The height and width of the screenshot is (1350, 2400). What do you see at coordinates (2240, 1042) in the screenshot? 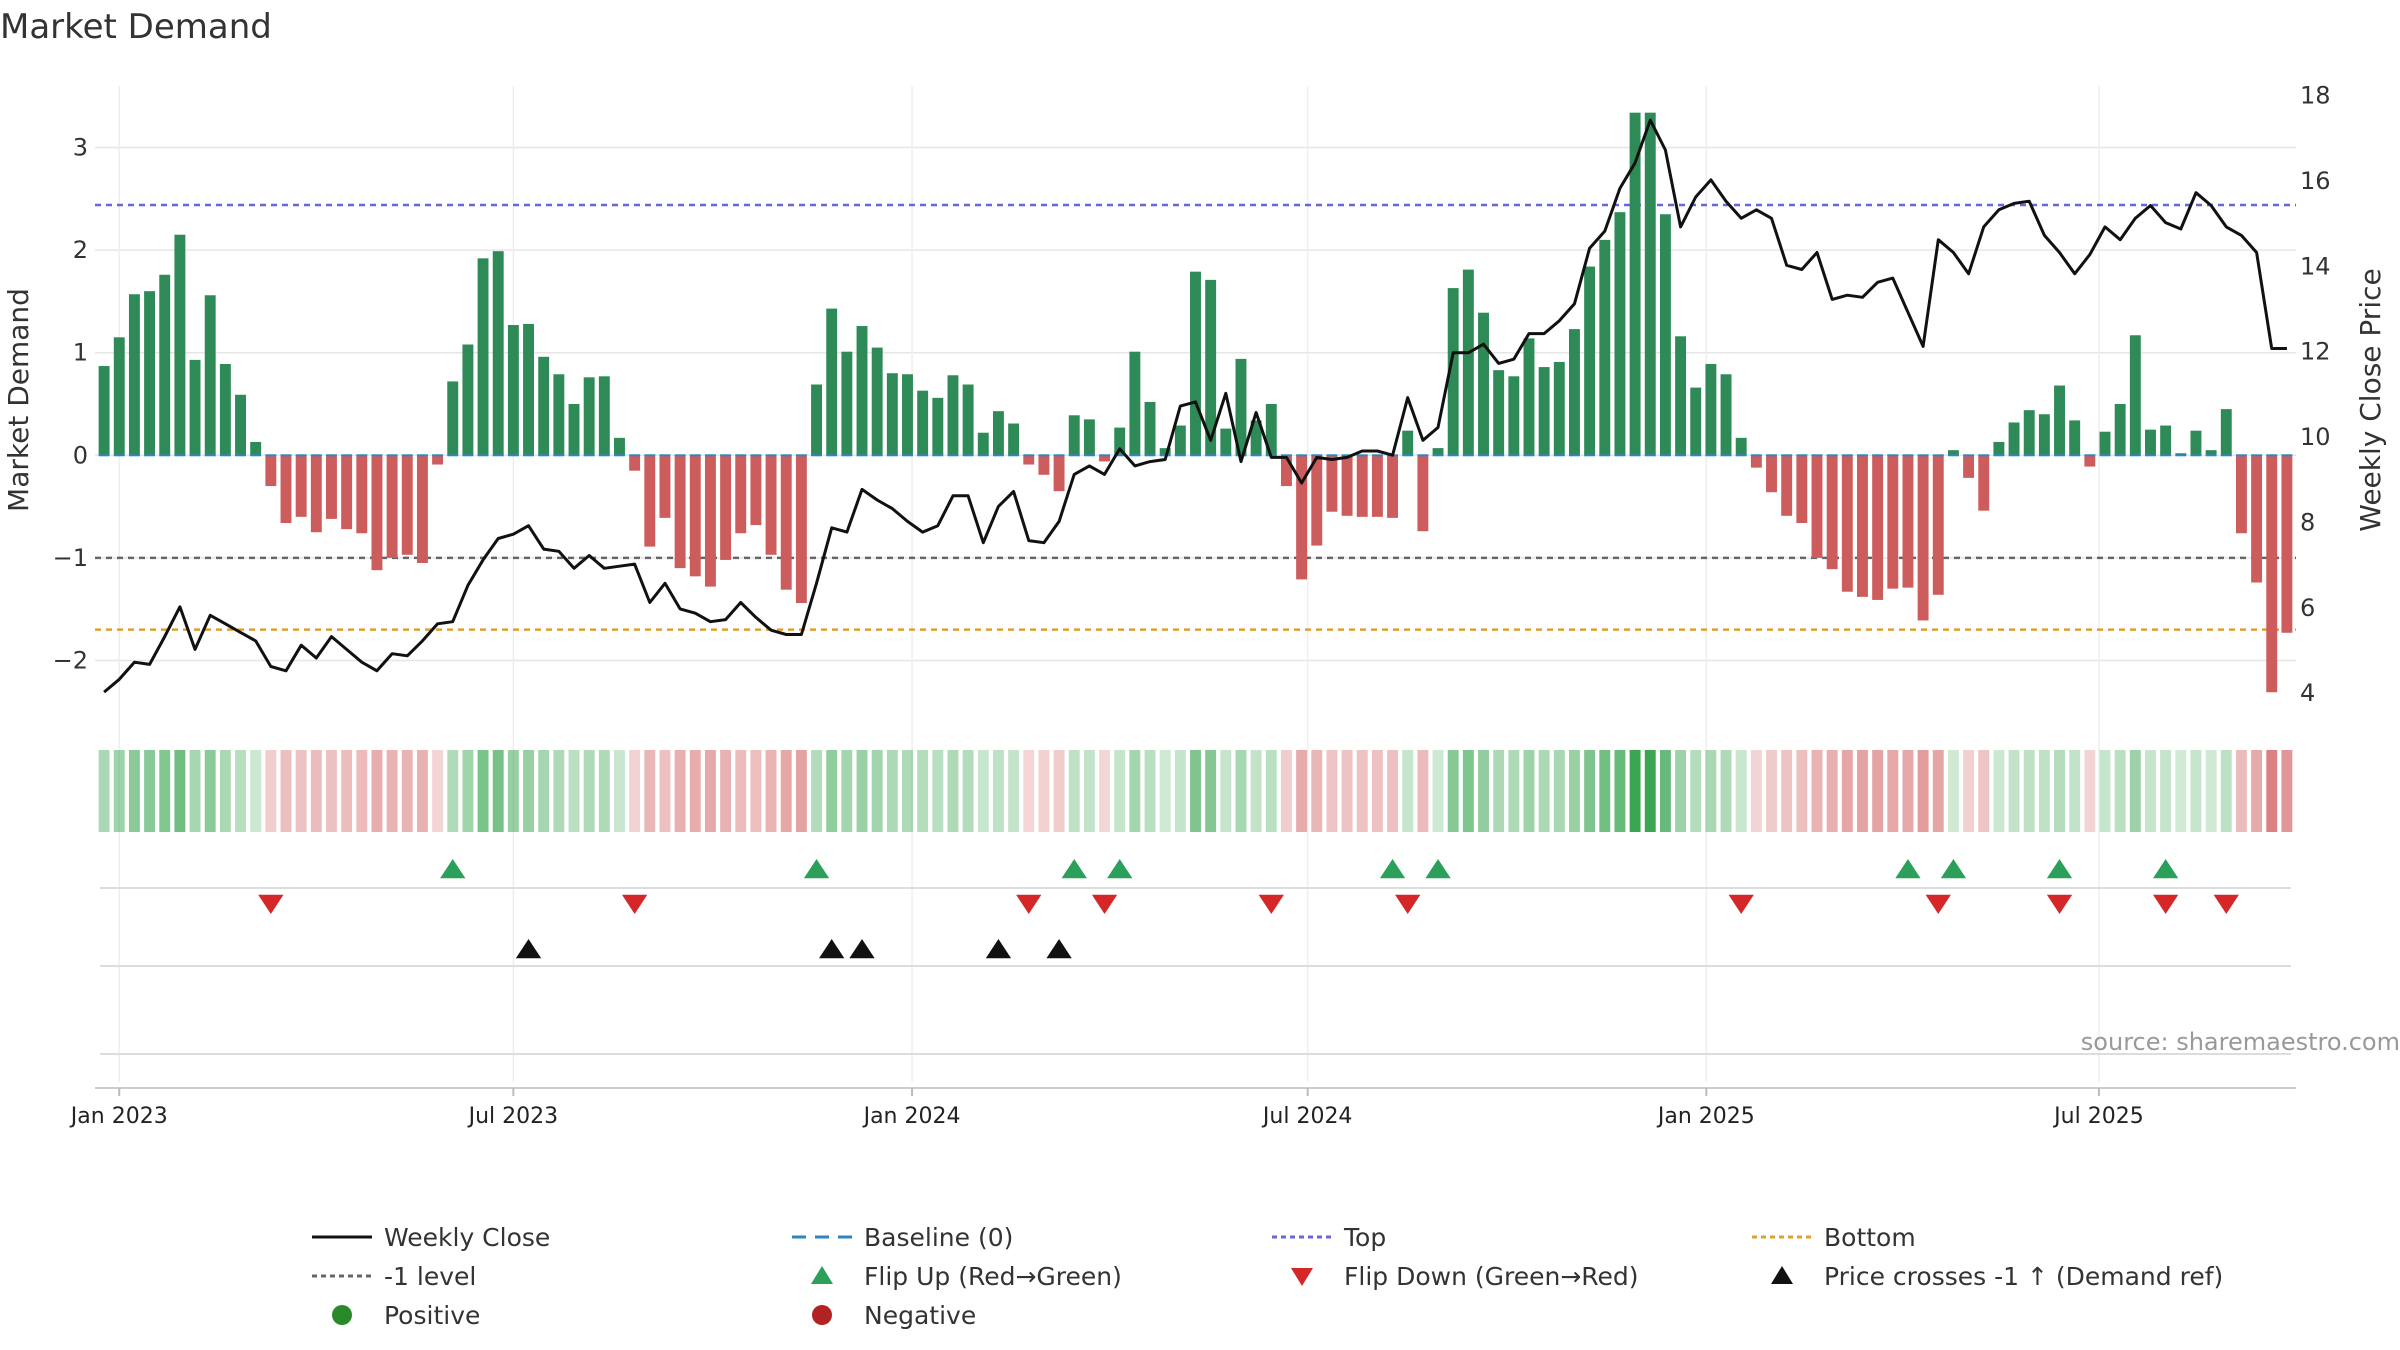
I see `source-note: source: sharemaestro.com` at bounding box center [2240, 1042].